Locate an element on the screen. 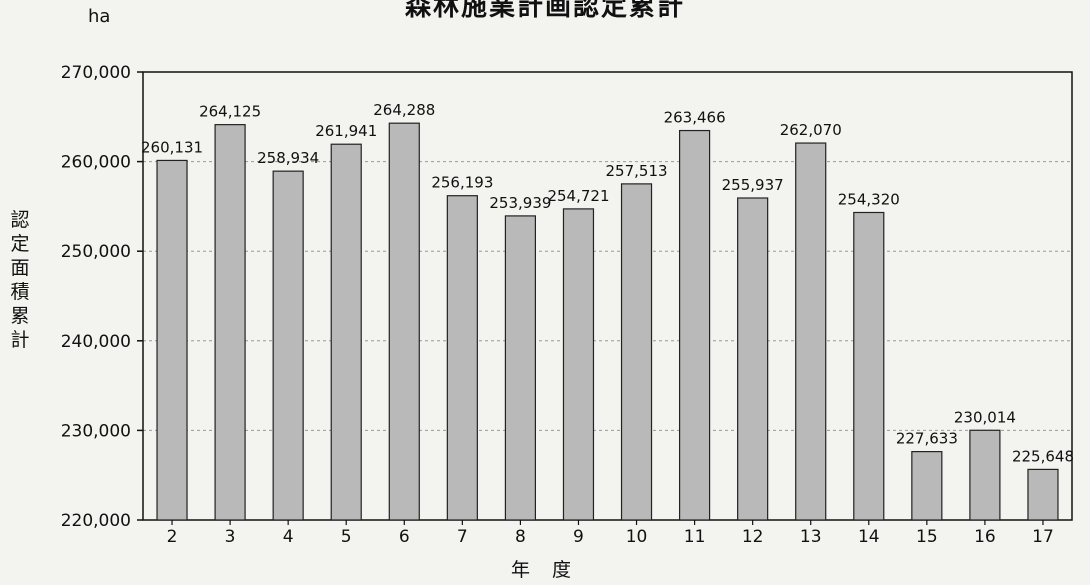 This screenshot has width=1090, height=585. data-label: 227,633 is located at coordinates (927, 439).